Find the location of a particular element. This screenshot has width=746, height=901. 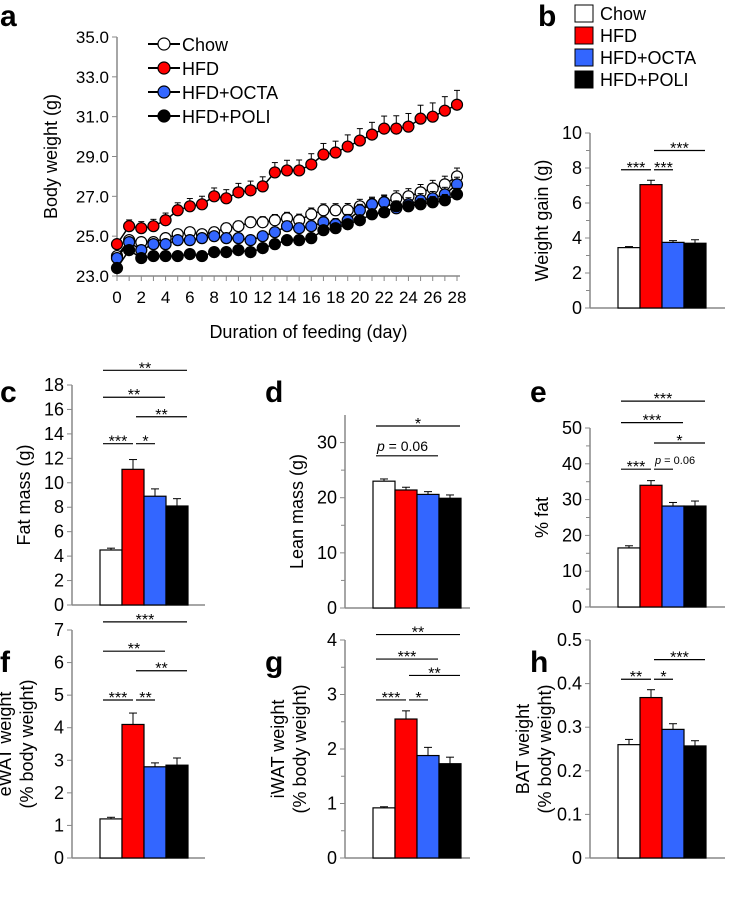

x-tick-label: 14 is located at coordinates (287, 297).